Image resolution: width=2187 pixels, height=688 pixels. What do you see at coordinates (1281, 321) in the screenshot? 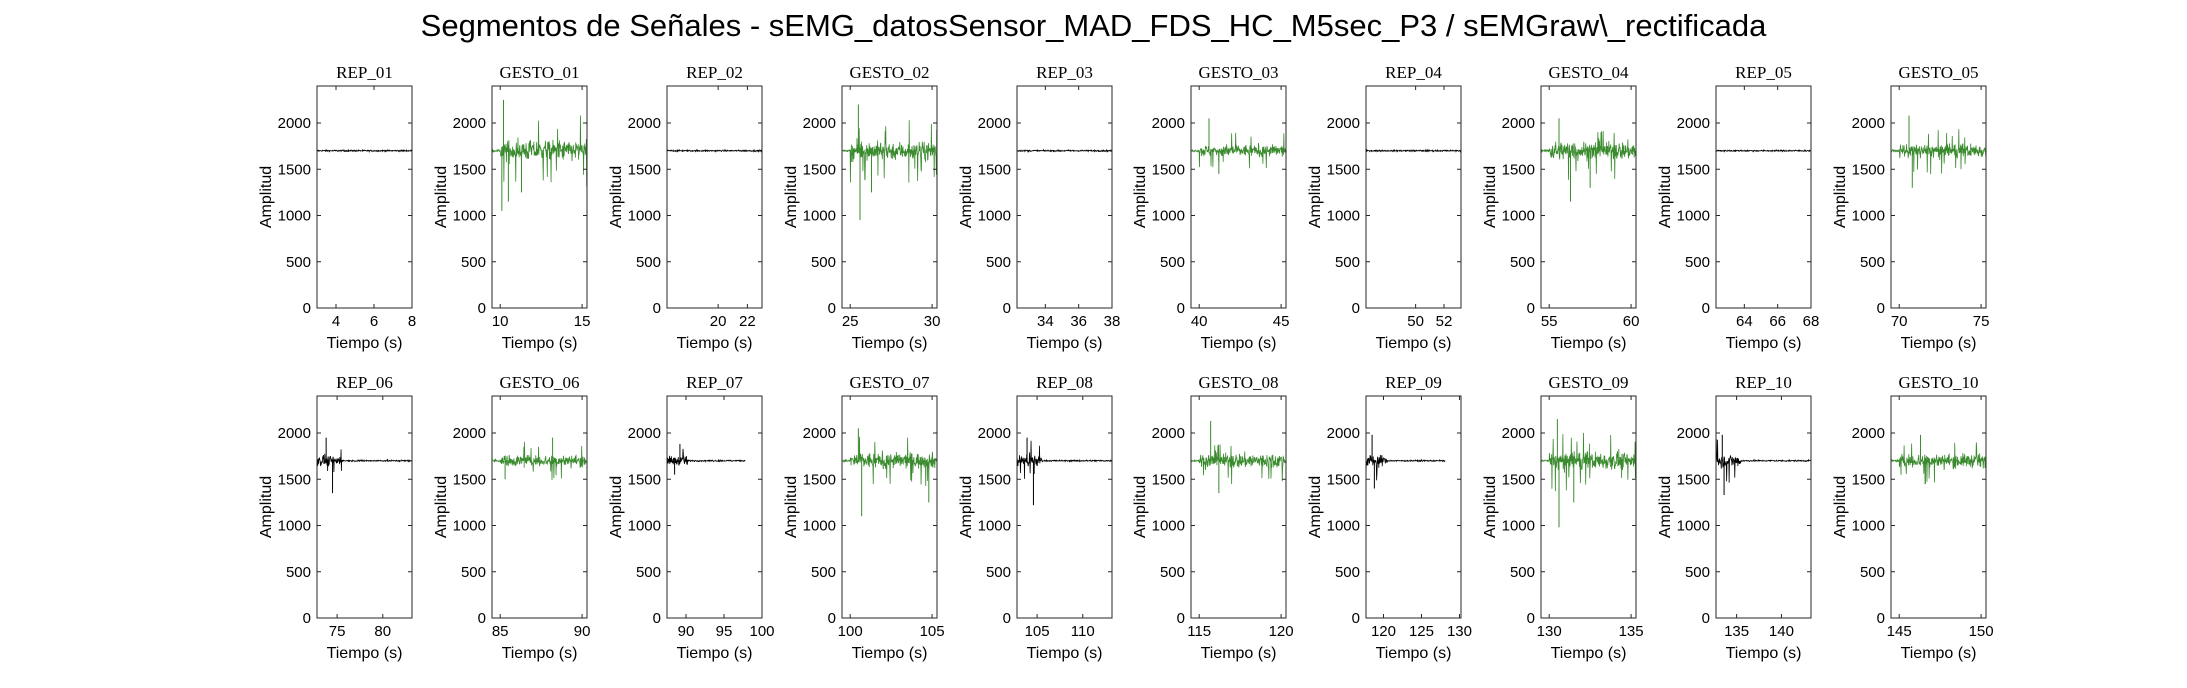
I see `x-tick-label: 45` at bounding box center [1281, 321].